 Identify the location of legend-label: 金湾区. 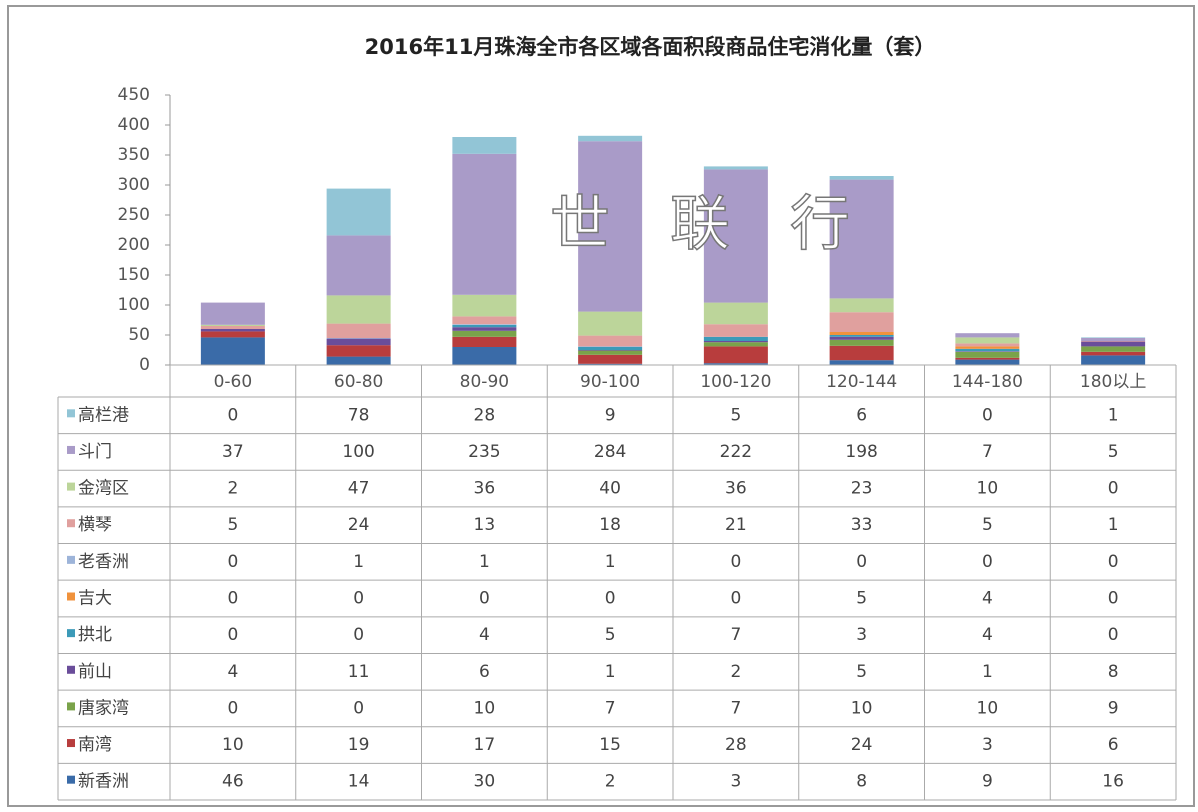
(103, 489).